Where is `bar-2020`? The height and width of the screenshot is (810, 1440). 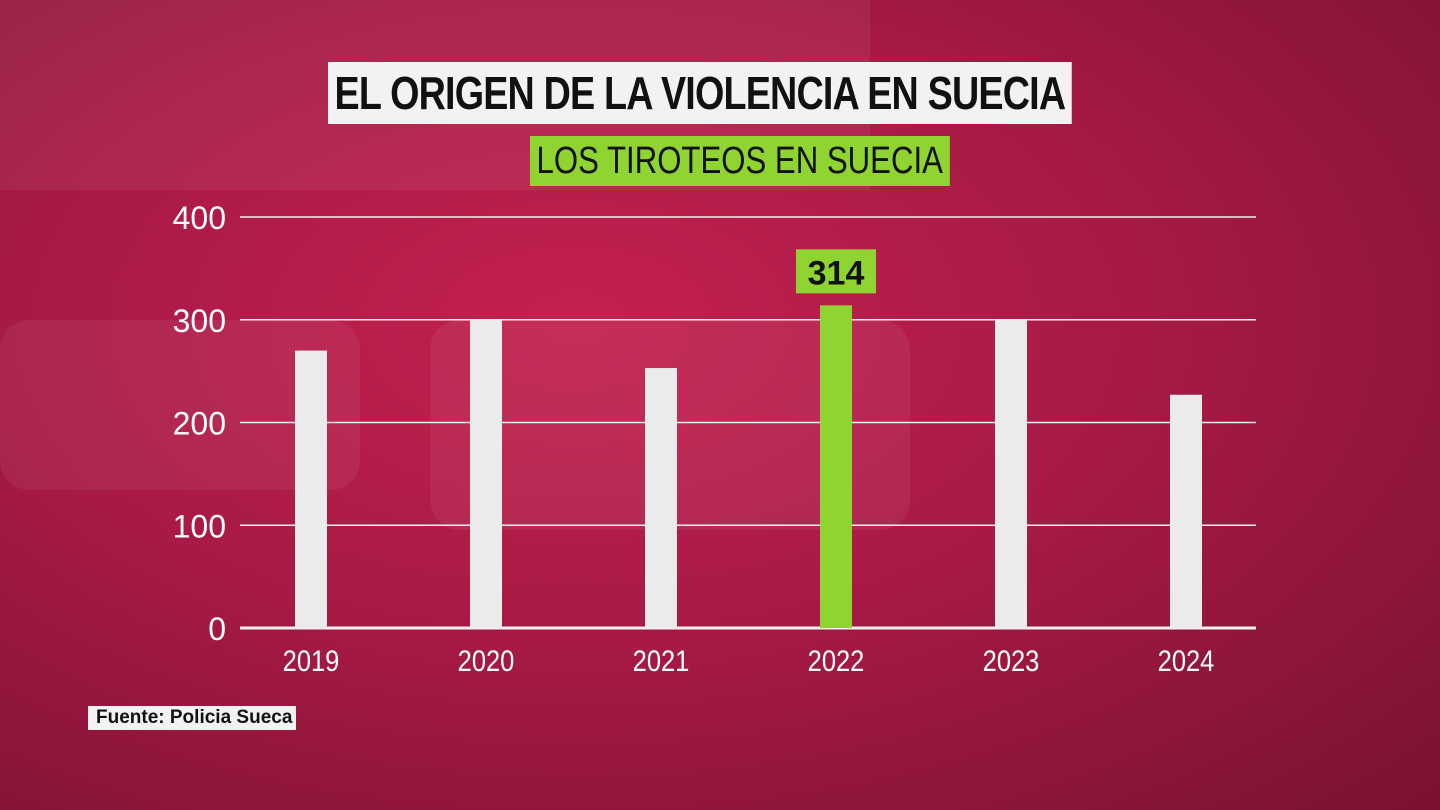 bar-2020 is located at coordinates (486, 473).